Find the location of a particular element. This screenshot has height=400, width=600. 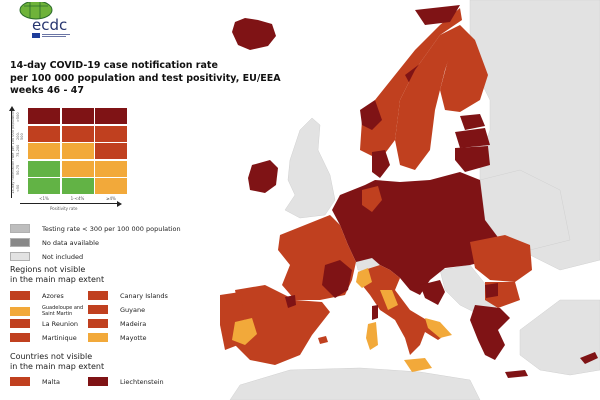

y-tick-label: 75-200 is located at coordinates (18, 150).